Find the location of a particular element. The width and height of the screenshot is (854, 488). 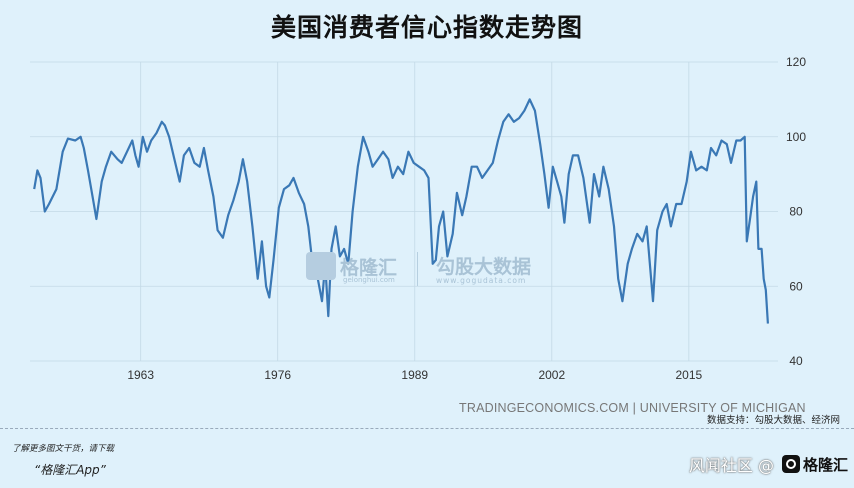

watermark-divider is located at coordinates (417, 269).